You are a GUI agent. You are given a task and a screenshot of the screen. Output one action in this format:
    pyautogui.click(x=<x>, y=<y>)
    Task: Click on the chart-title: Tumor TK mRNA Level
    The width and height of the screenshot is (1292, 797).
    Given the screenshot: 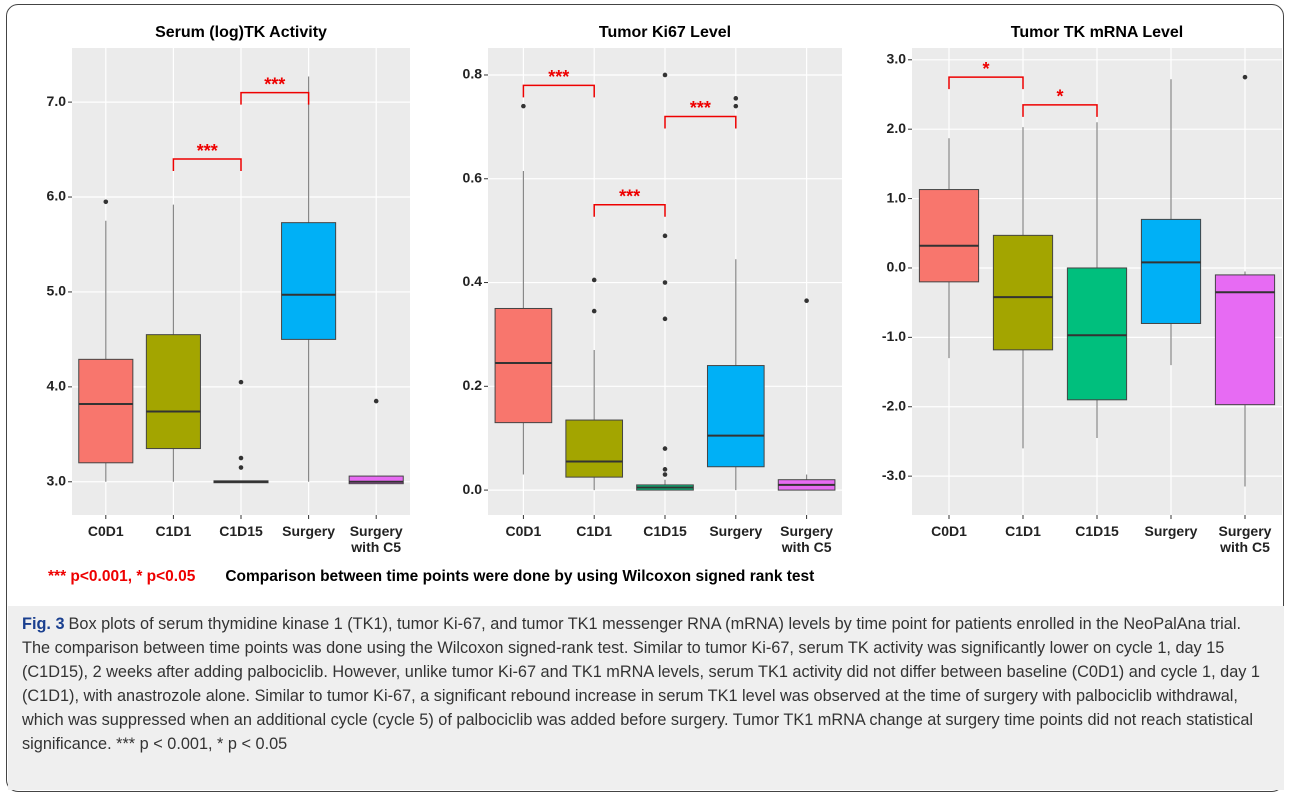 What is the action you would take?
    pyautogui.click(x=1097, y=32)
    